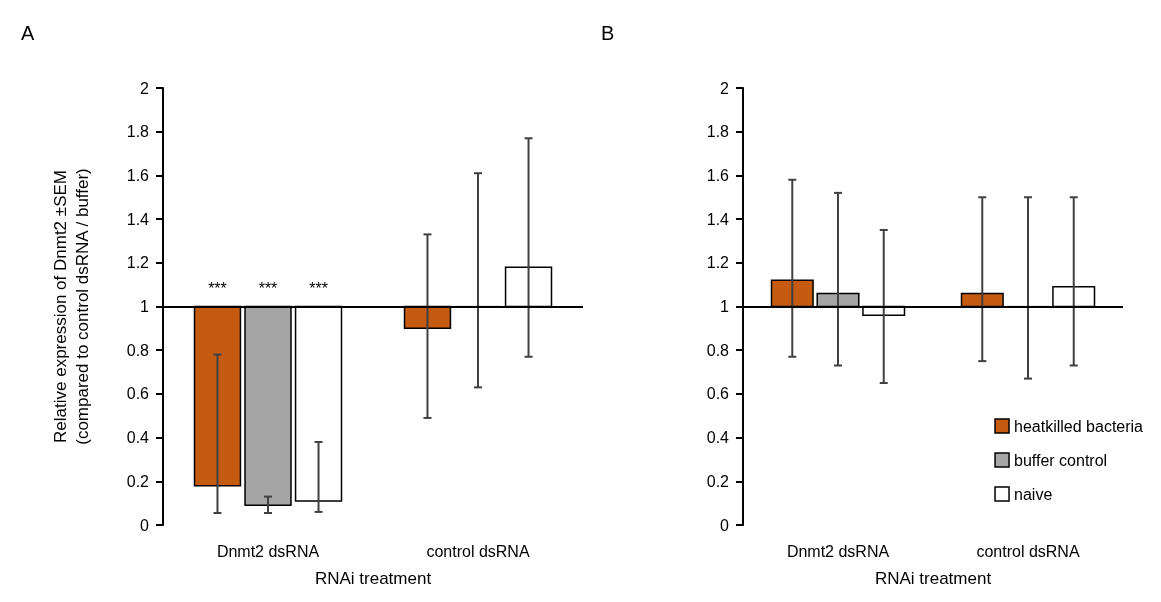  What do you see at coordinates (71, 306) in the screenshot?
I see `y-axis-title: Relative expression of Dnmt2 ±SEM (compared to control dsRNA / buffer)` at bounding box center [71, 306].